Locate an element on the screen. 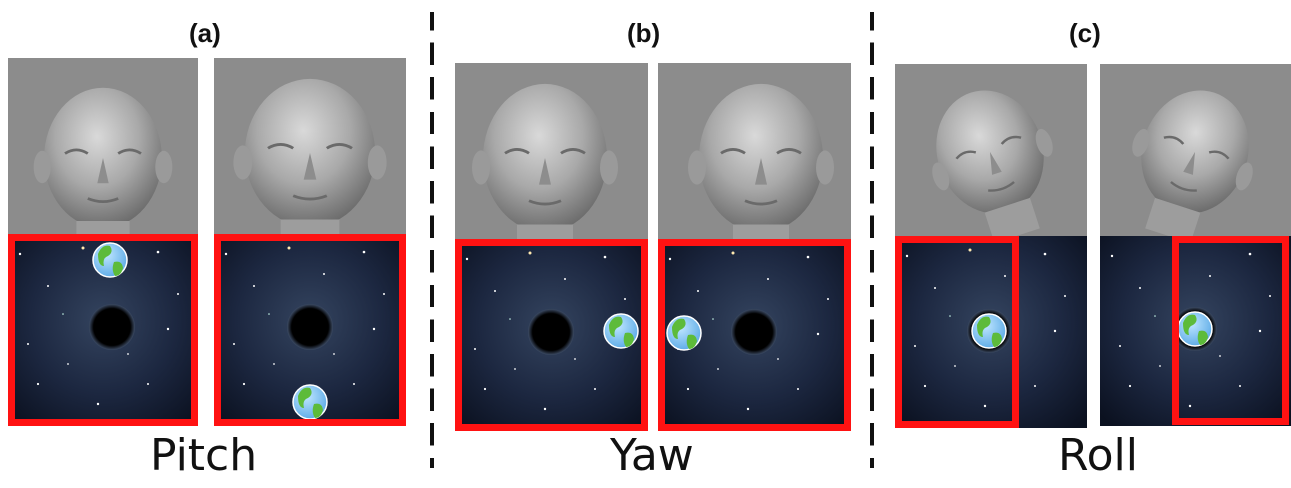  motion-label-roll: Roll is located at coordinates (1098, 455).